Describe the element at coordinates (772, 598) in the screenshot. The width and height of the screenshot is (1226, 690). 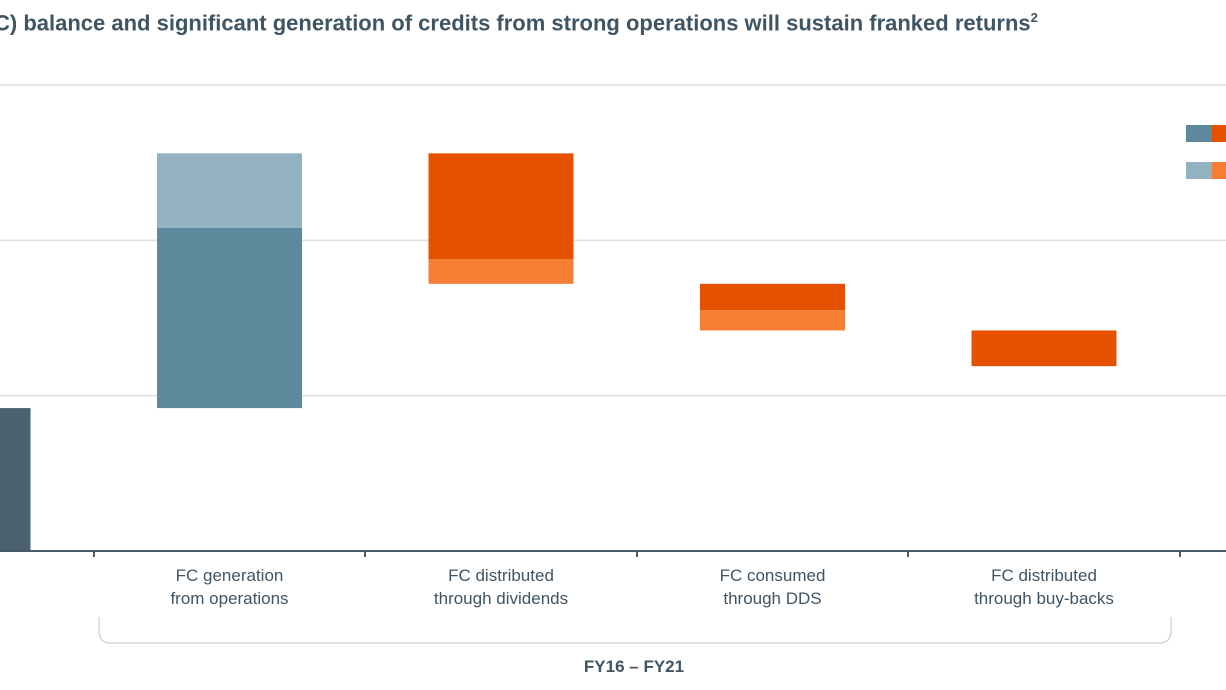
I see `category-label: through DDS` at that location.